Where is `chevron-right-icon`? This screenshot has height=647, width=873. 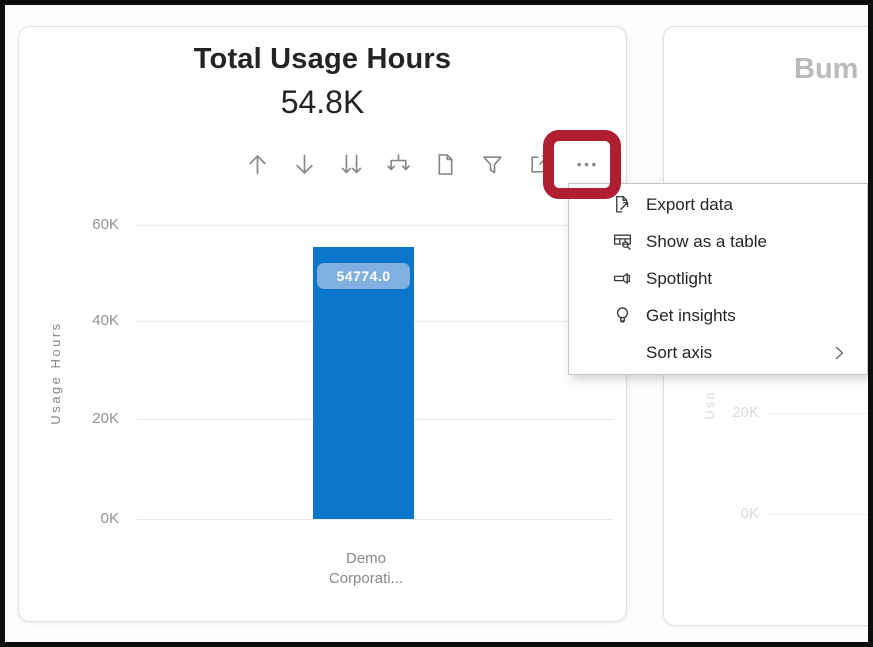
chevron-right-icon is located at coordinates (839, 353).